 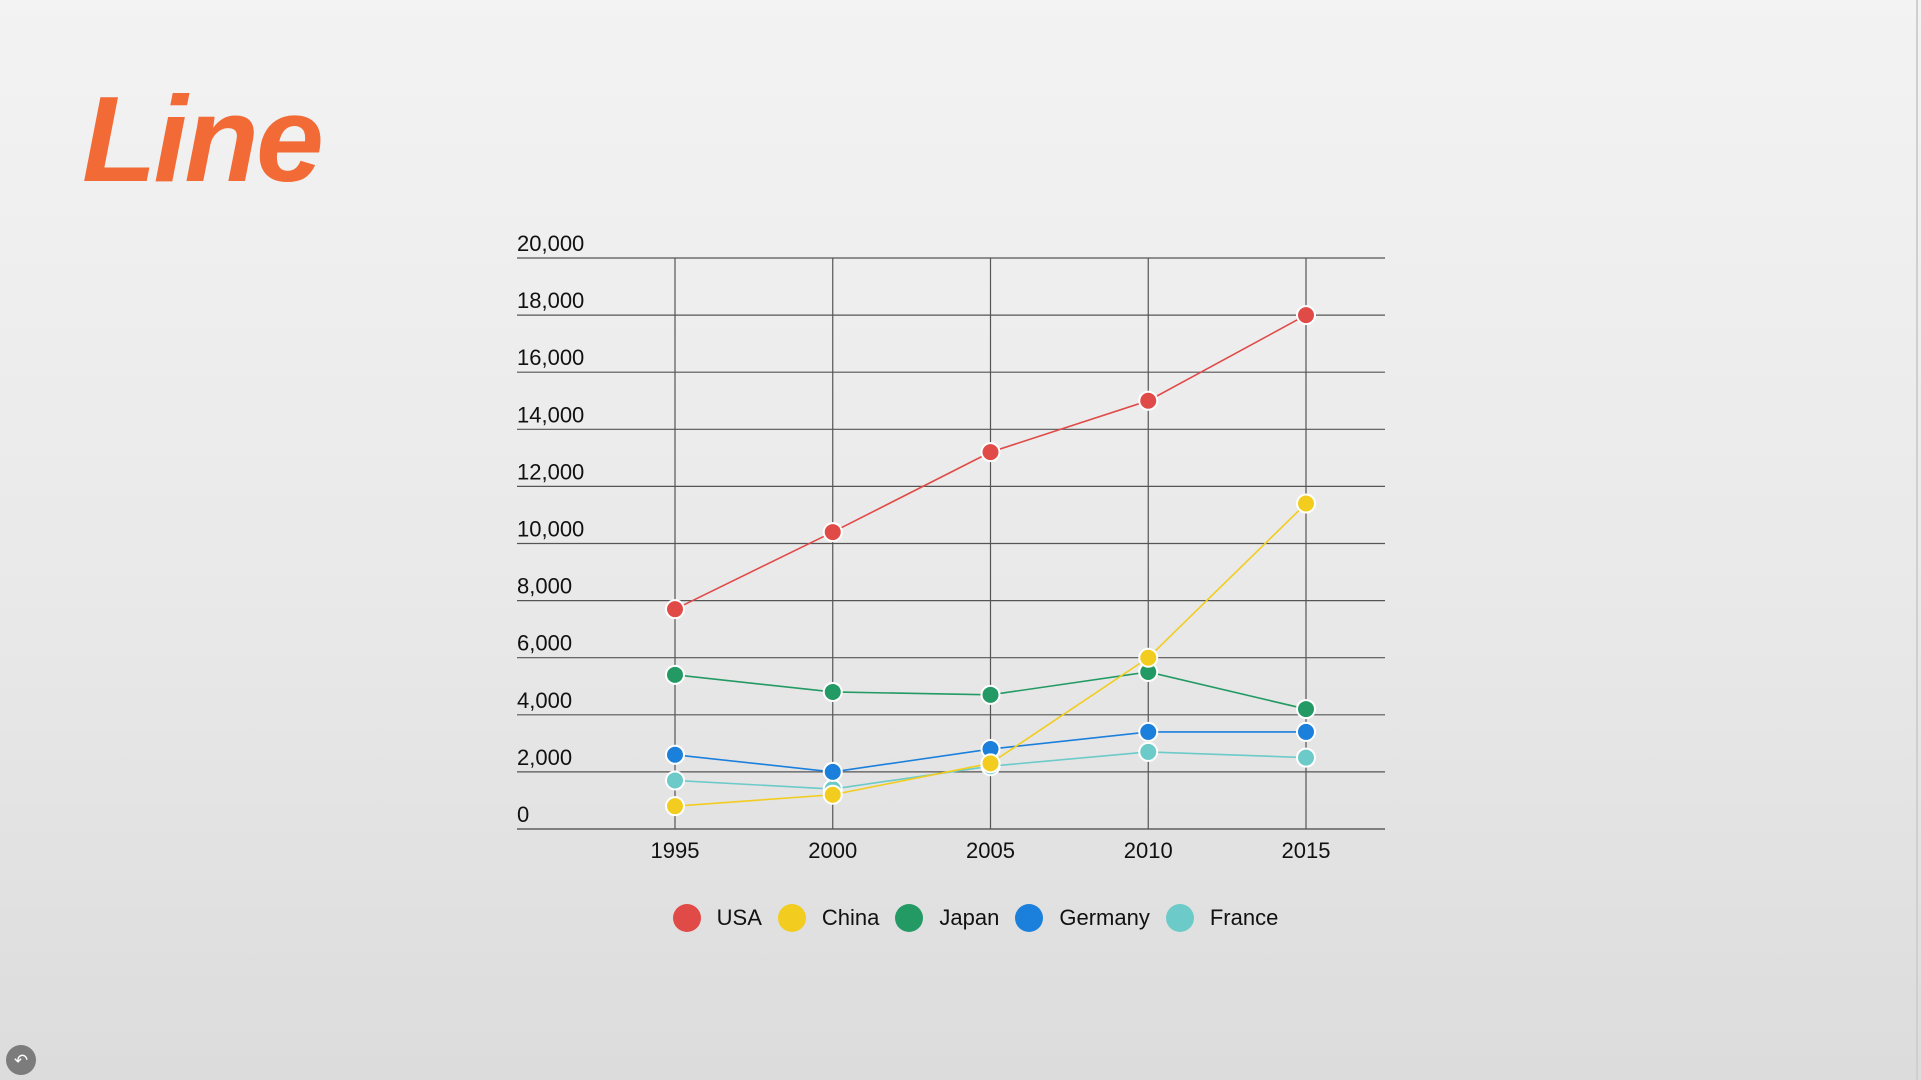 I want to click on y-tick-label: 16,000, so click(x=550, y=357).